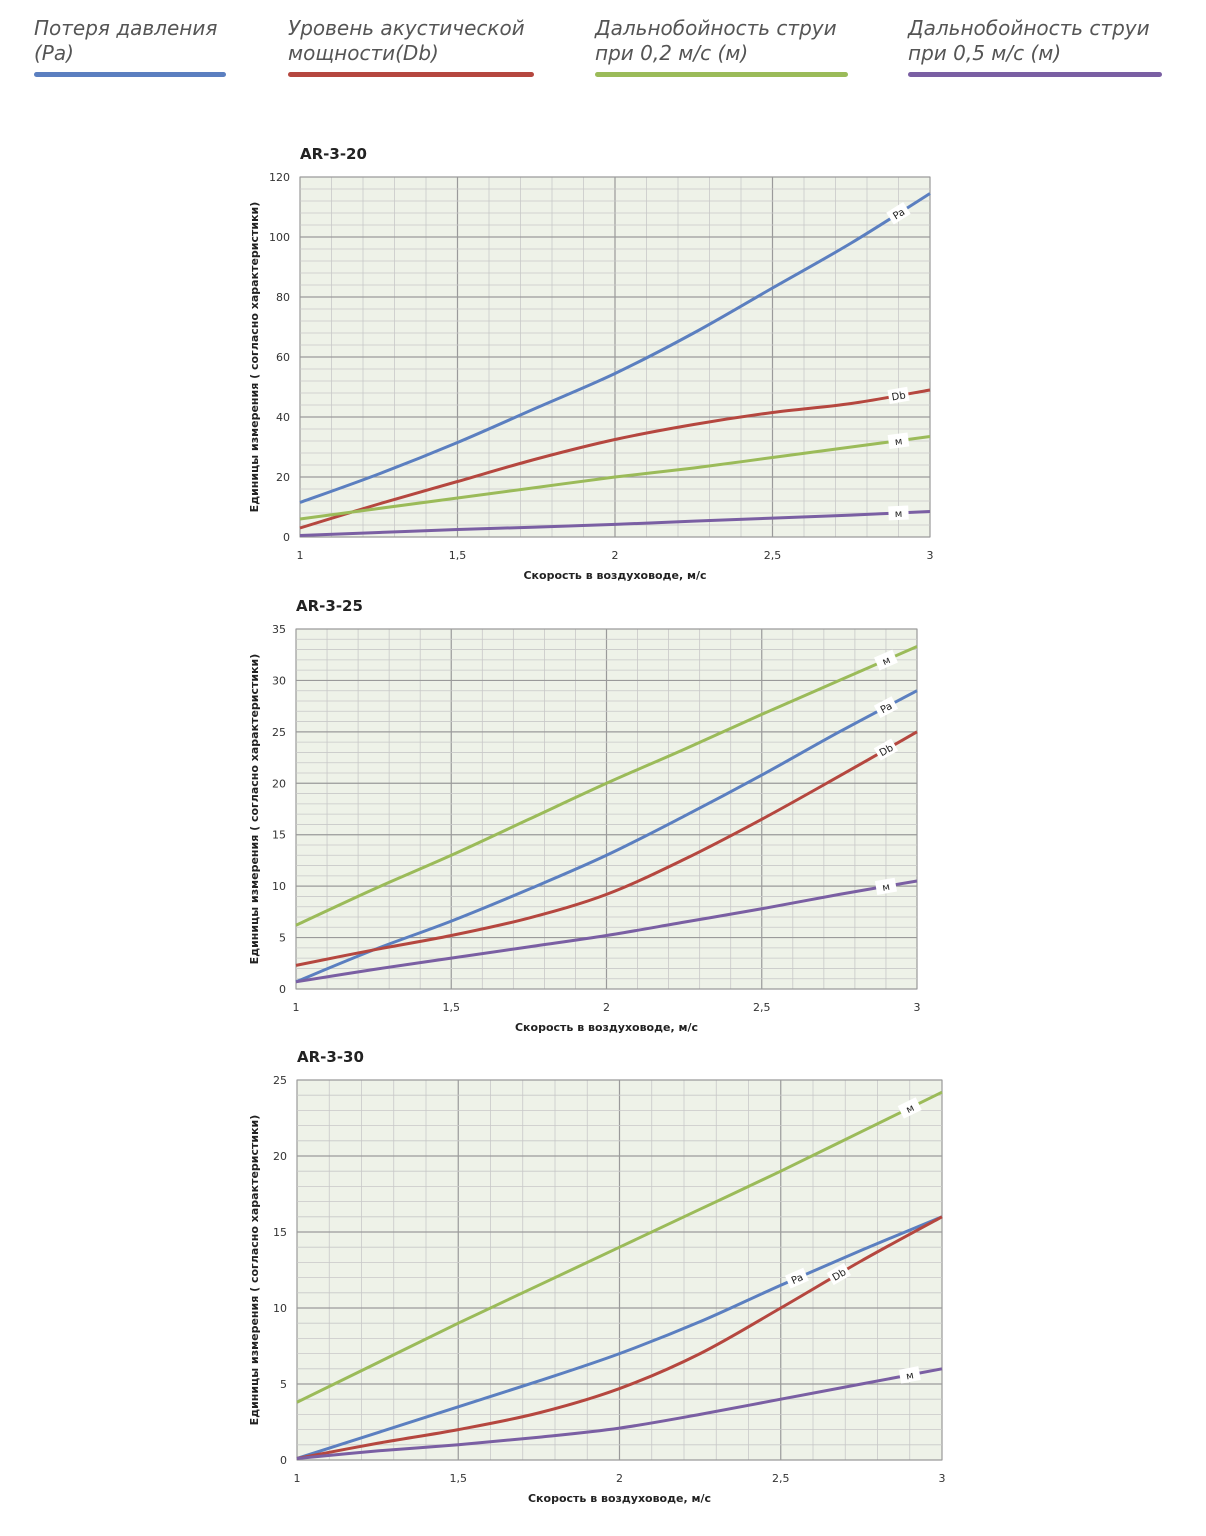 Image resolution: width=1206 pixels, height=1536 pixels. What do you see at coordinates (283, 417) in the screenshot?
I see `y-tick-label: 40` at bounding box center [283, 417].